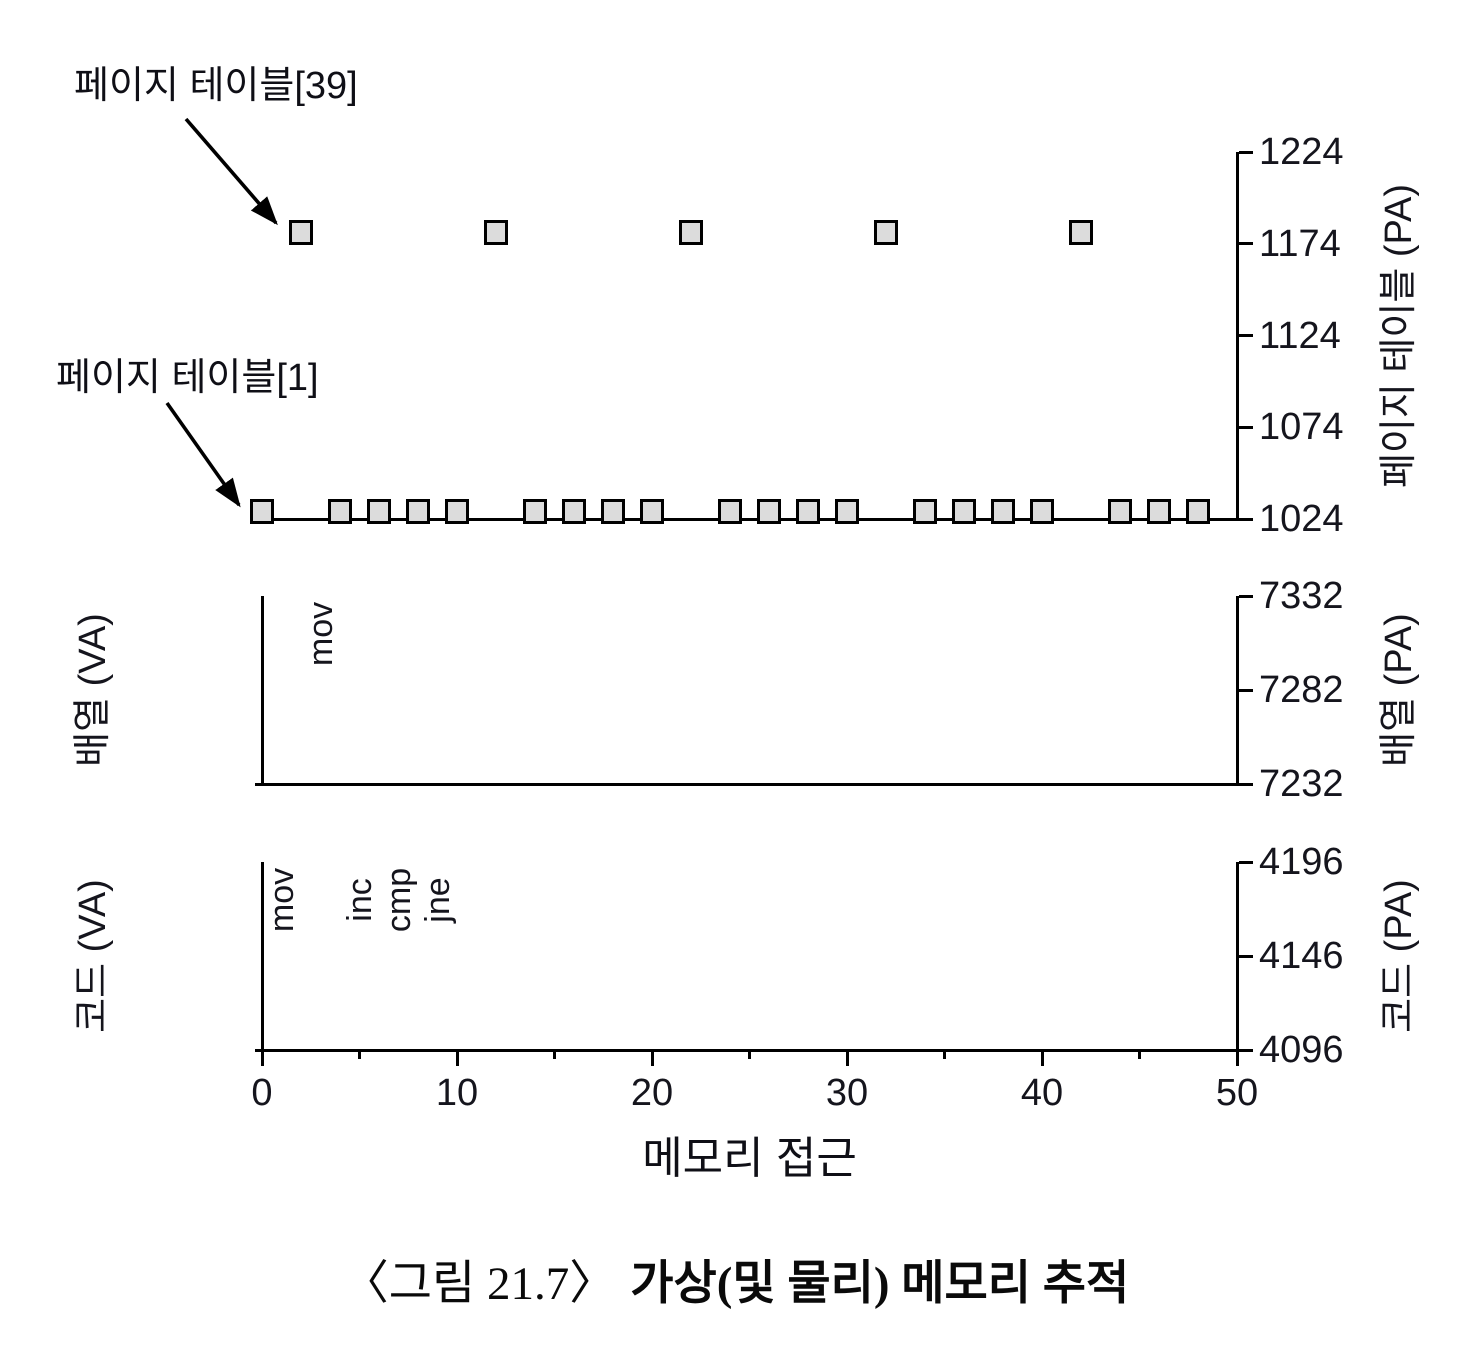  What do you see at coordinates (1301, 690) in the screenshot?
I see `array-right-tick-label: 7282` at bounding box center [1301, 690].